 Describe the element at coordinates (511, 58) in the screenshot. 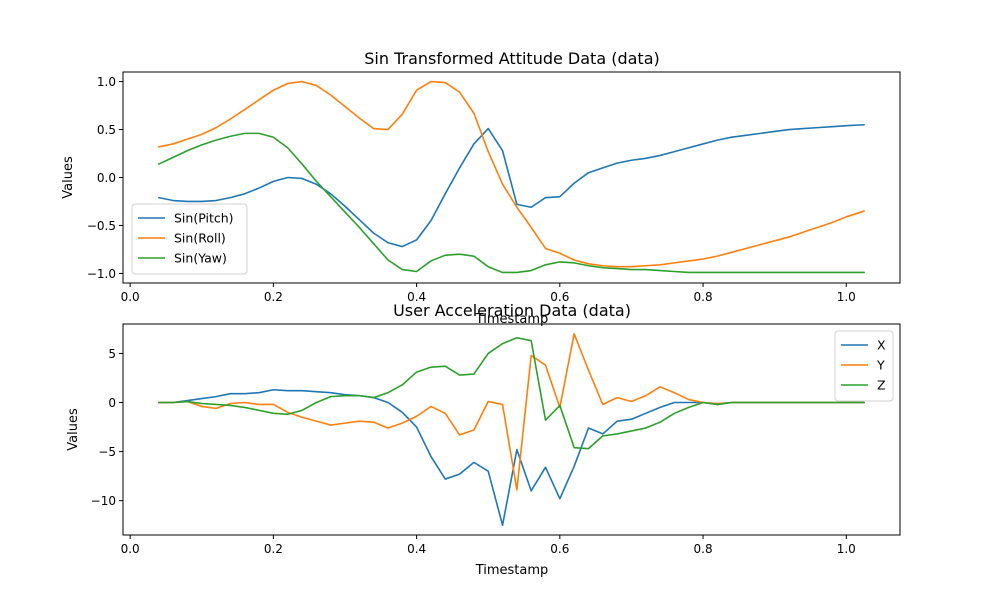

I see `chart-title: Sin Transformed Attitude Data (data)` at that location.